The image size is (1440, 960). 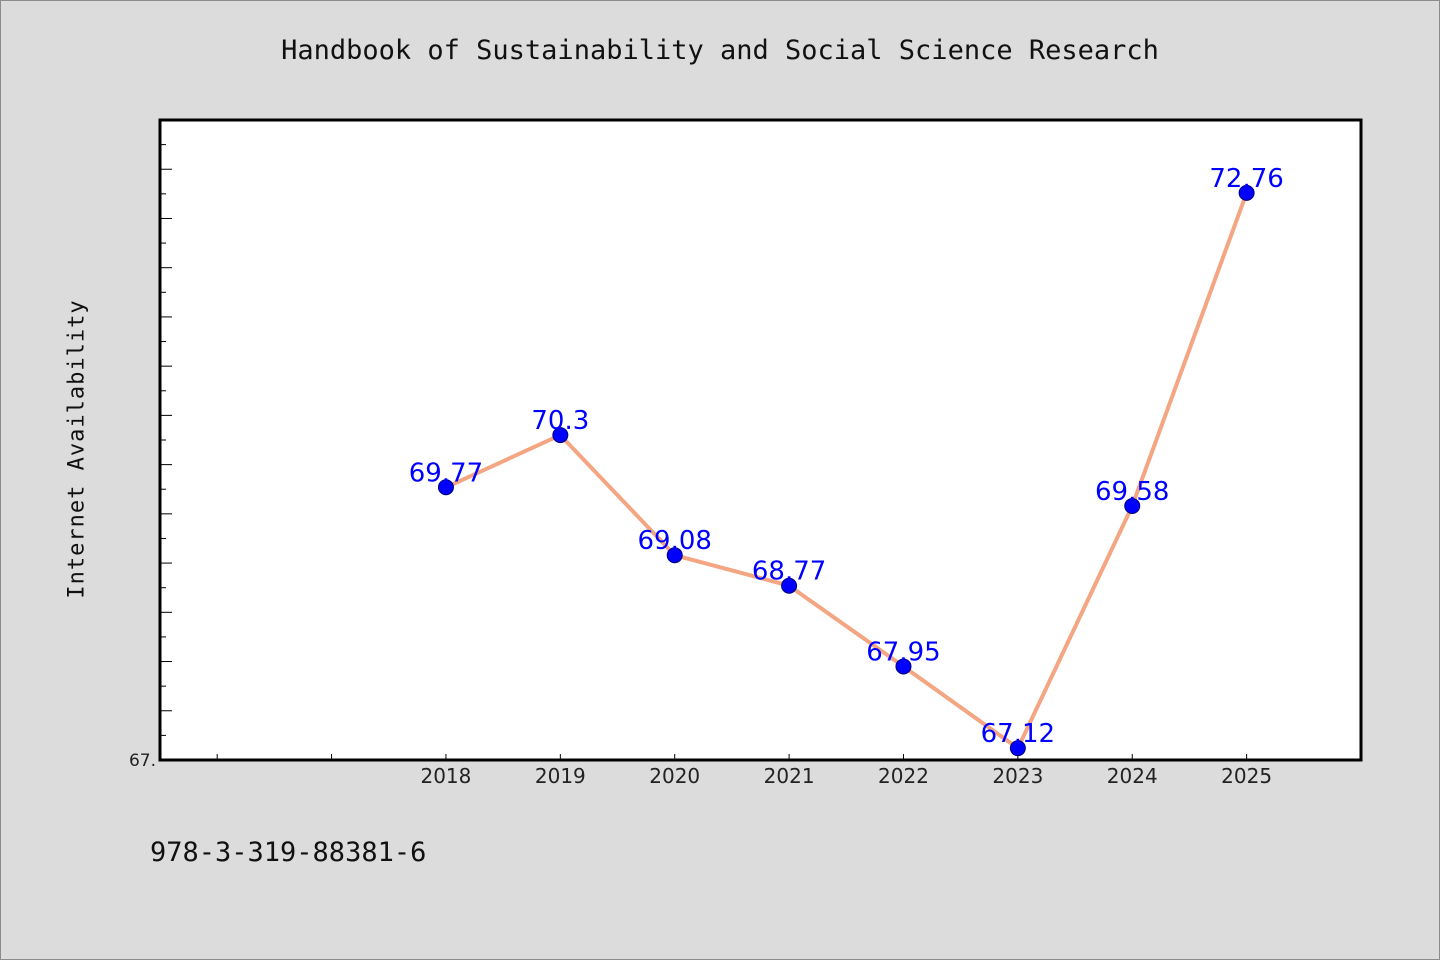 I want to click on x-tick-label: 2022, so click(x=903, y=776).